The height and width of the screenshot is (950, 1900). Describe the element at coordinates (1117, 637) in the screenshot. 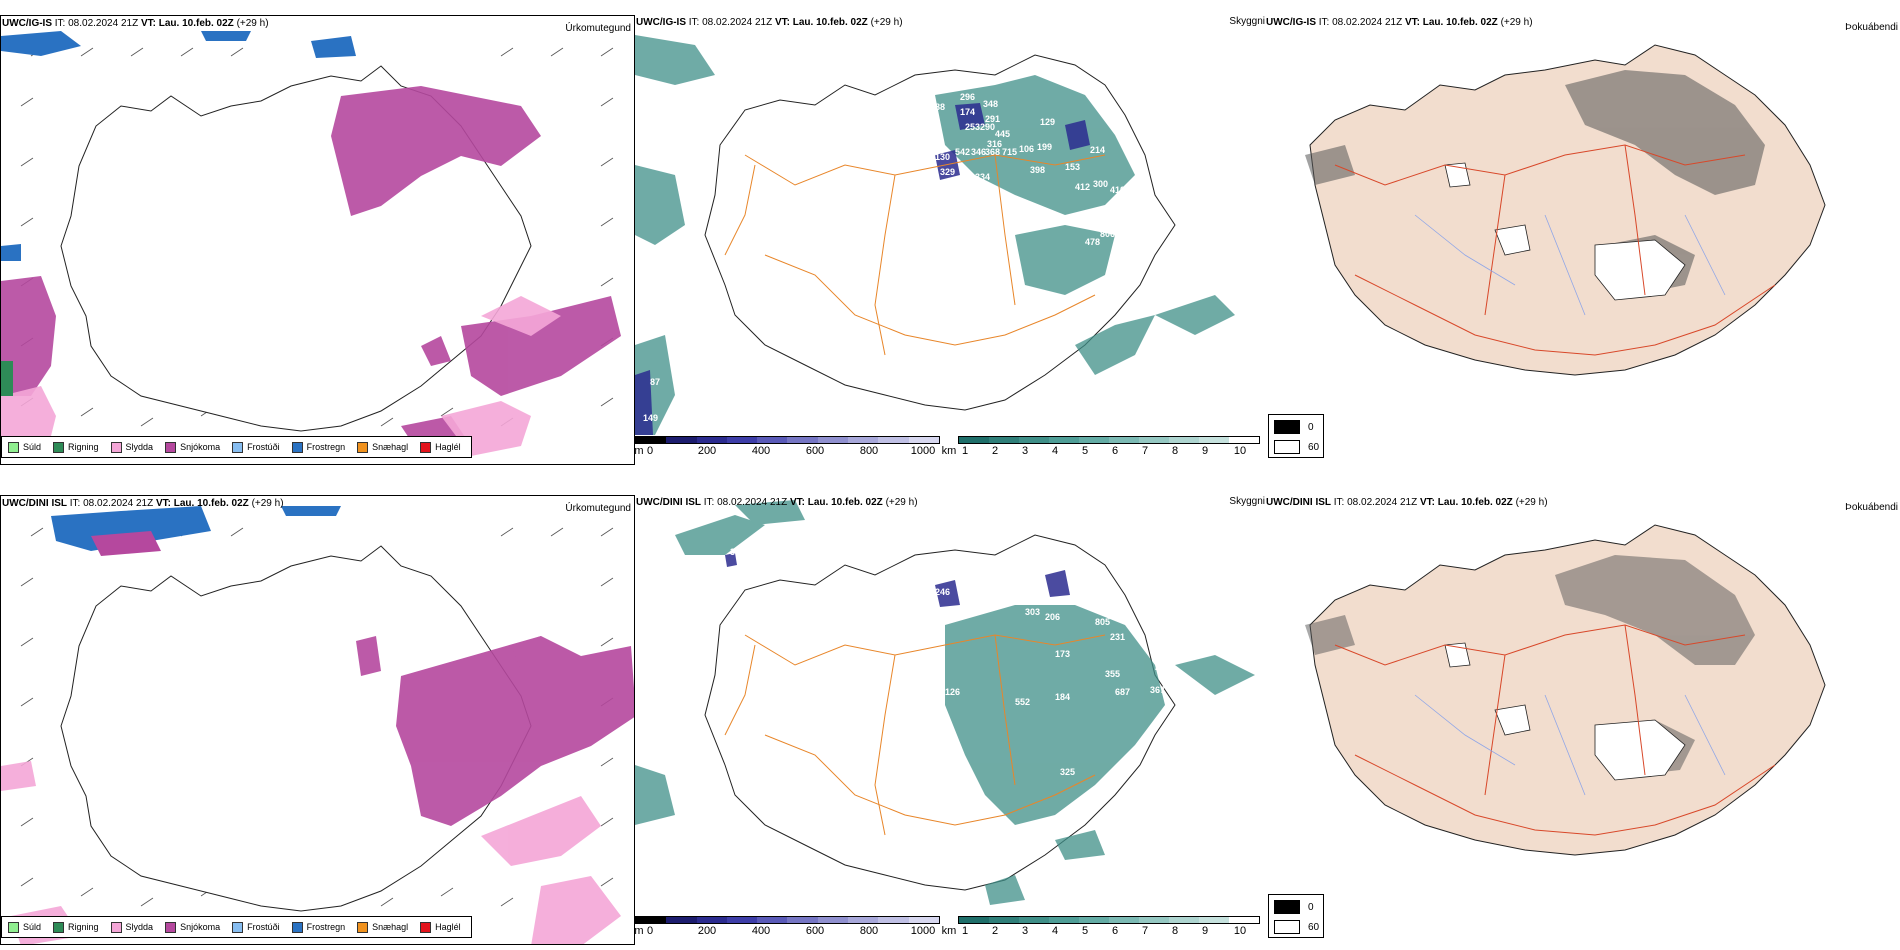

I see `visibility-value: 231` at that location.